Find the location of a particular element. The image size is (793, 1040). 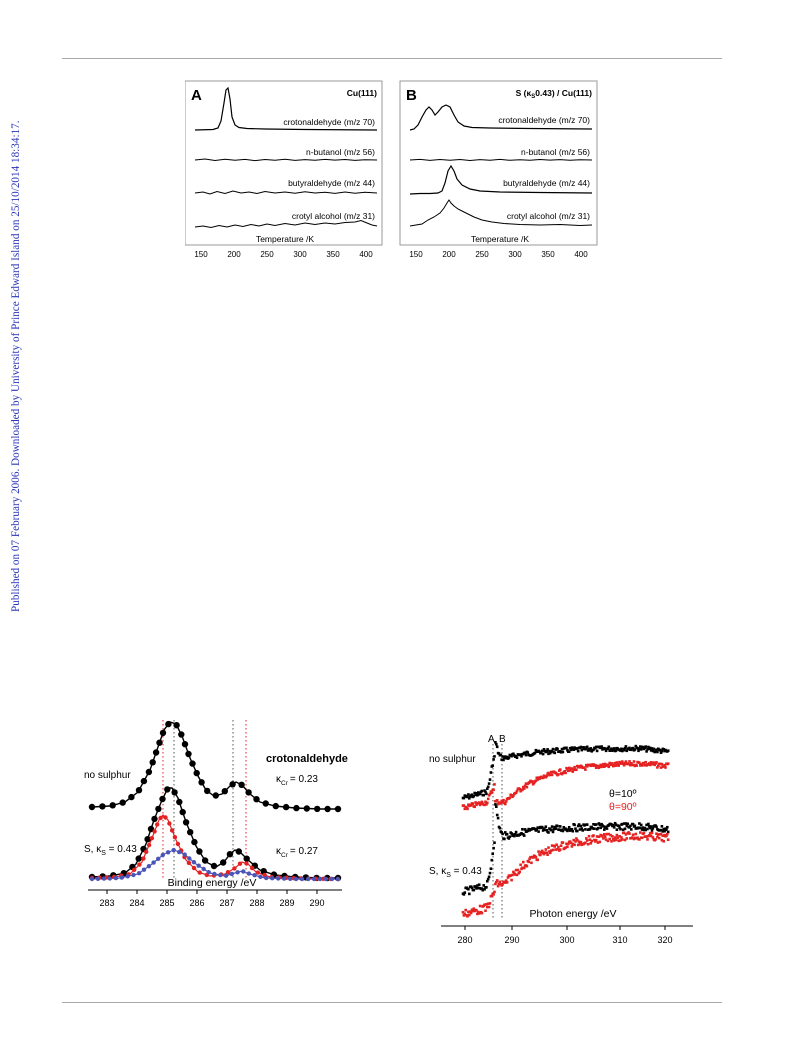

panel-a-xtick: 150 is located at coordinates (201, 254).